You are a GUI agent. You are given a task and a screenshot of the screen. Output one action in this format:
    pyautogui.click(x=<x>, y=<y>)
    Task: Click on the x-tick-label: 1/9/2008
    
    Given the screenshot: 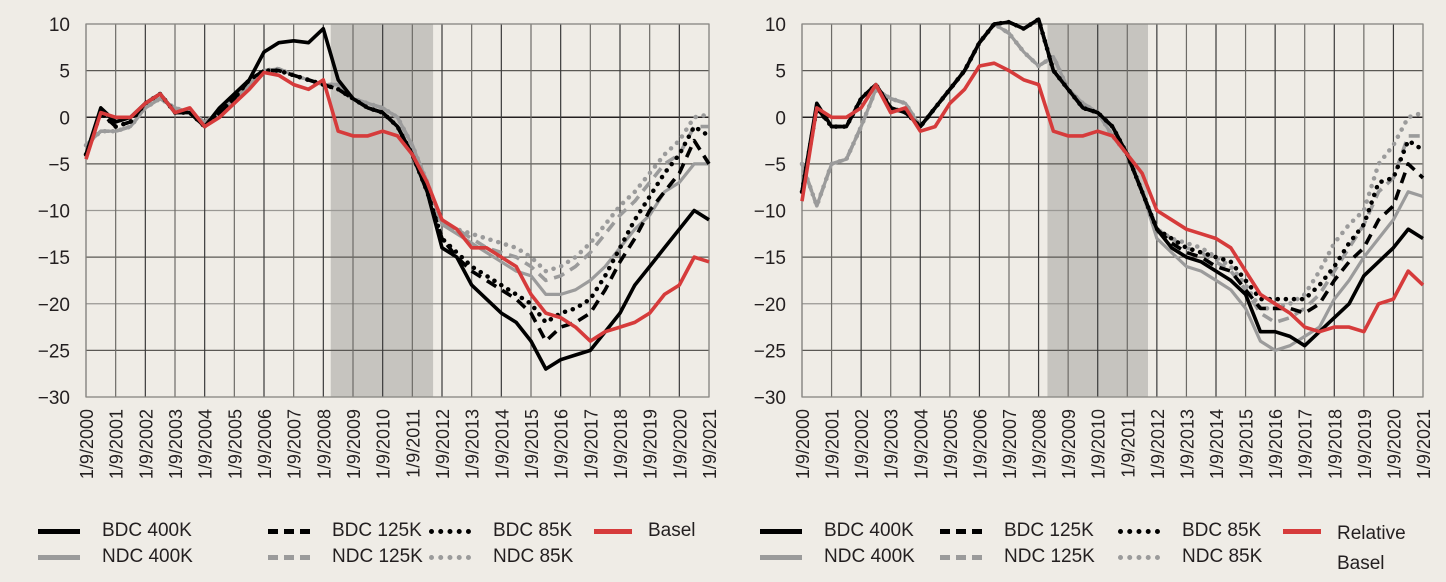 What is the action you would take?
    pyautogui.click(x=1040, y=444)
    